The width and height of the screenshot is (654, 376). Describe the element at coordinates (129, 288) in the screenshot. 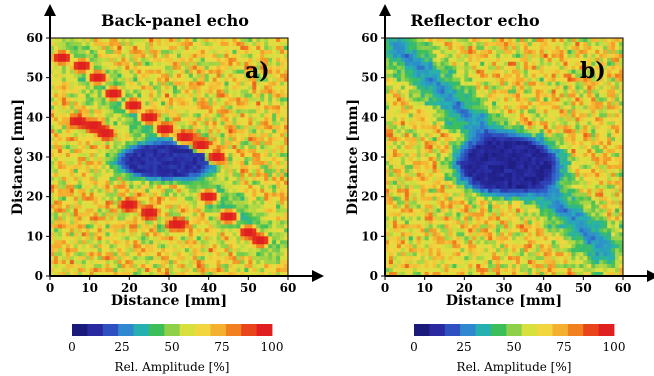

I see `panel-a-x-tick-label: 20` at that location.